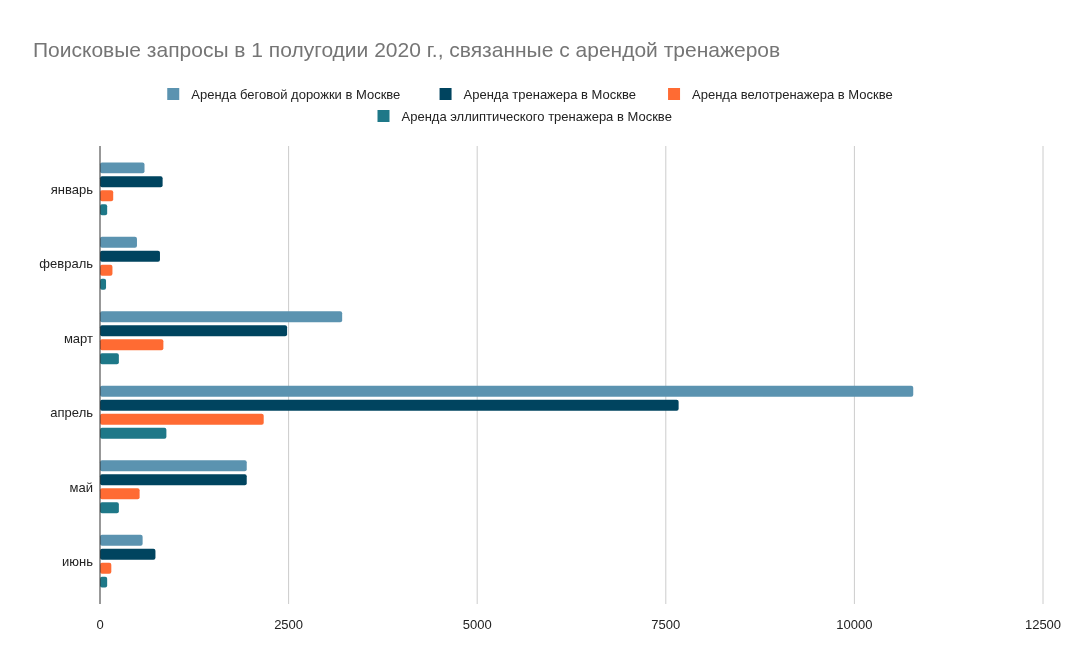 The image size is (1075, 664). What do you see at coordinates (66, 264) in the screenshot?
I see `y-tick-label: февраль` at bounding box center [66, 264].